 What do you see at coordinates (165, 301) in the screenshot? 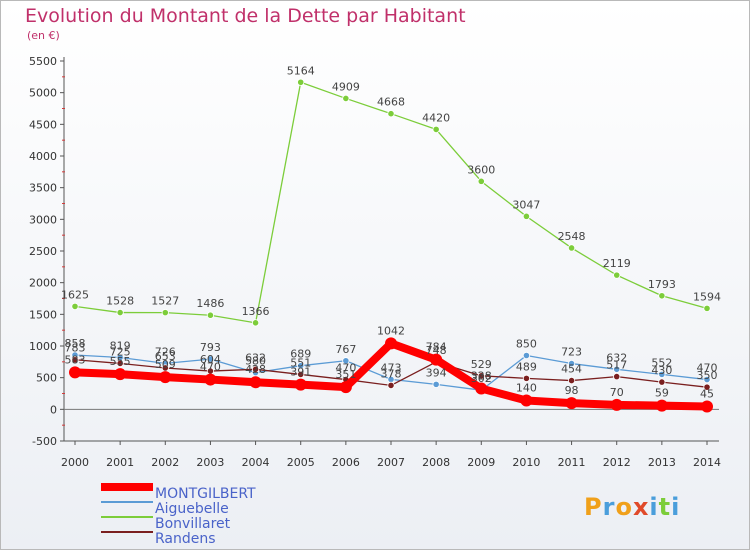
I see `data-label-bonvillaret: 1527` at bounding box center [165, 301].